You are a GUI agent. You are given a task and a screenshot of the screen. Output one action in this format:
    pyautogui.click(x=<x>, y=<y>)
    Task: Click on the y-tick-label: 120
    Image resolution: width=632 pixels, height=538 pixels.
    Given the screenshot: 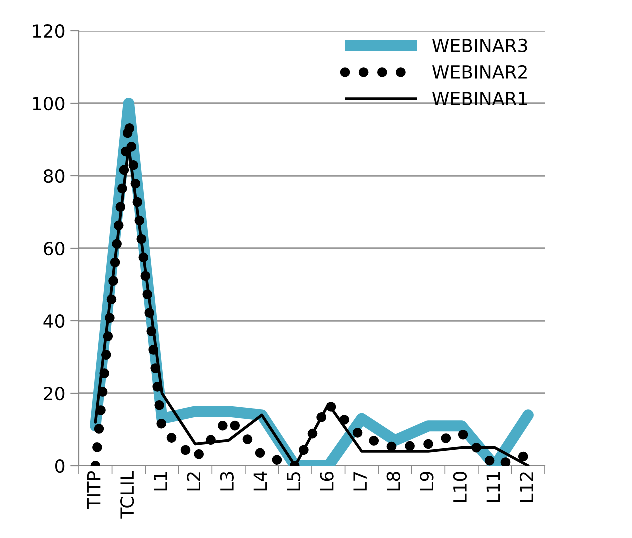 What is the action you would take?
    pyautogui.click(x=49, y=31)
    